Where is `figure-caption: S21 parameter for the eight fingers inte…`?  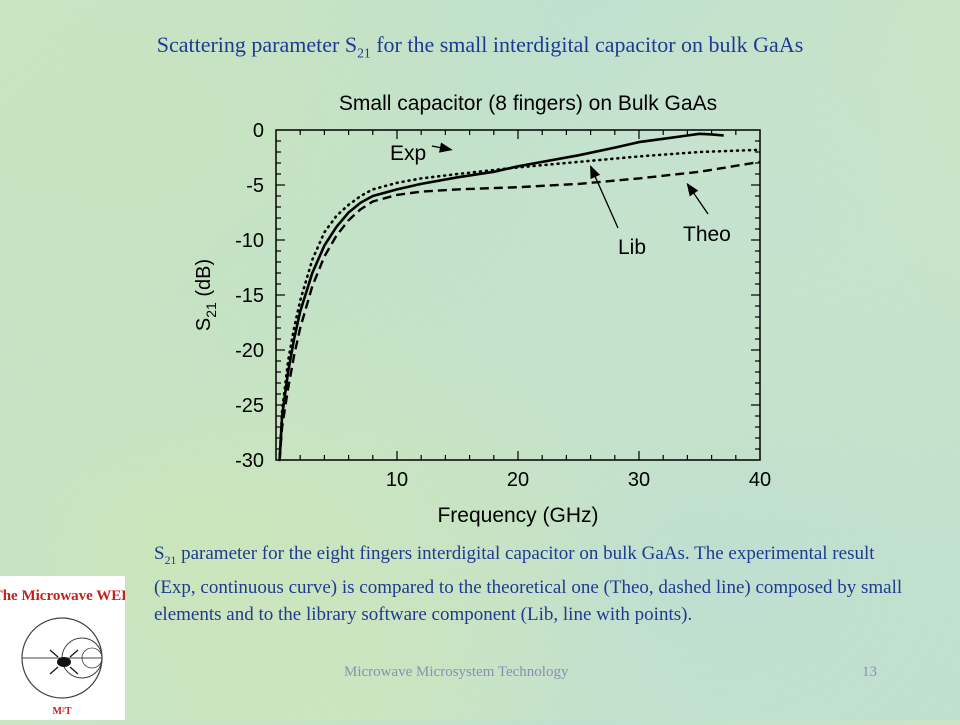
figure-caption: S21 parameter for the eight fingers inte… is located at coordinates (534, 584).